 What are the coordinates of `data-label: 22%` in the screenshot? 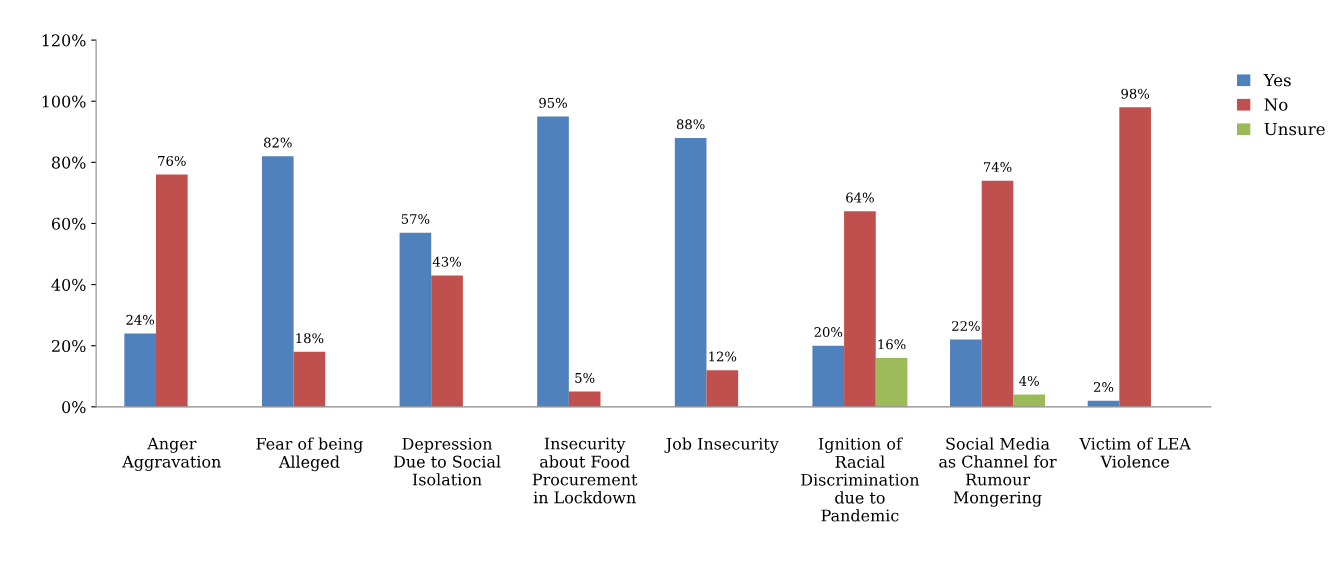 It's located at (966, 325).